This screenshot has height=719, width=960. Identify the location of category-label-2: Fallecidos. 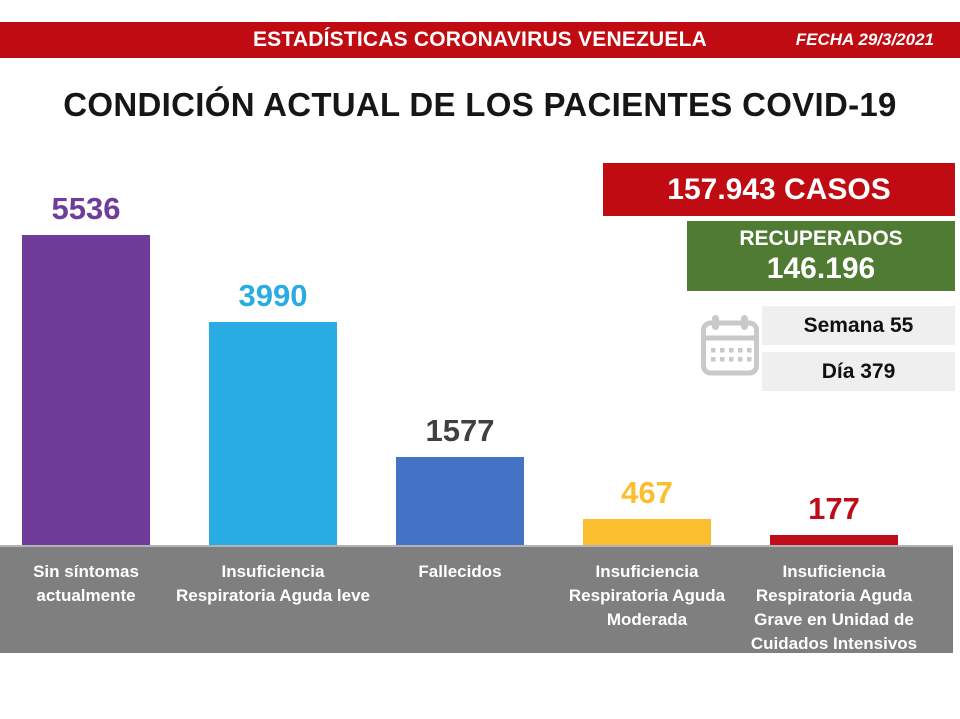
(460, 571).